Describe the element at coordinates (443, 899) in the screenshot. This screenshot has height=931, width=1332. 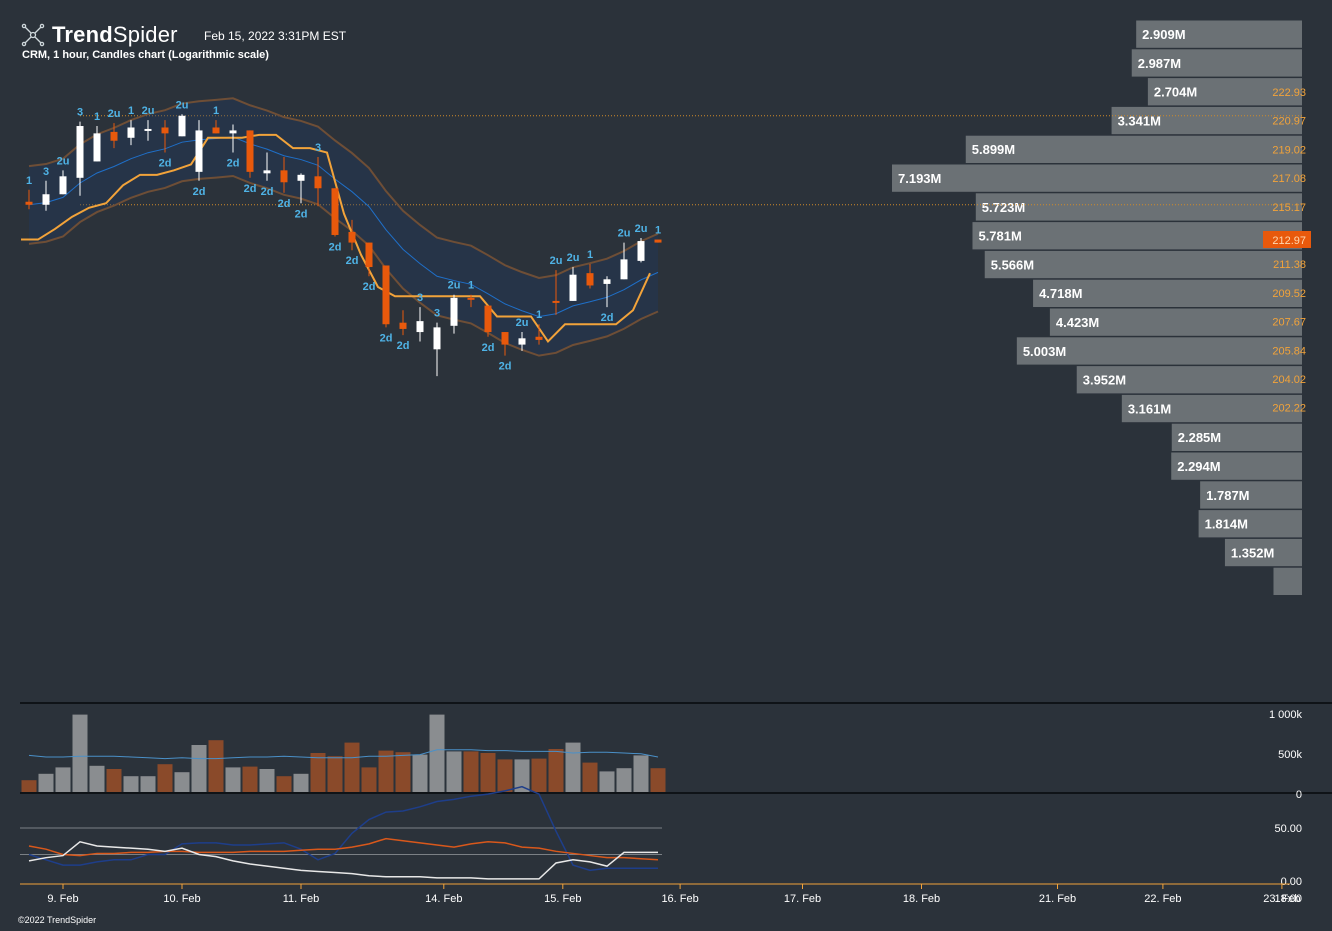
I see `x-axis-label: 14. Feb` at that location.